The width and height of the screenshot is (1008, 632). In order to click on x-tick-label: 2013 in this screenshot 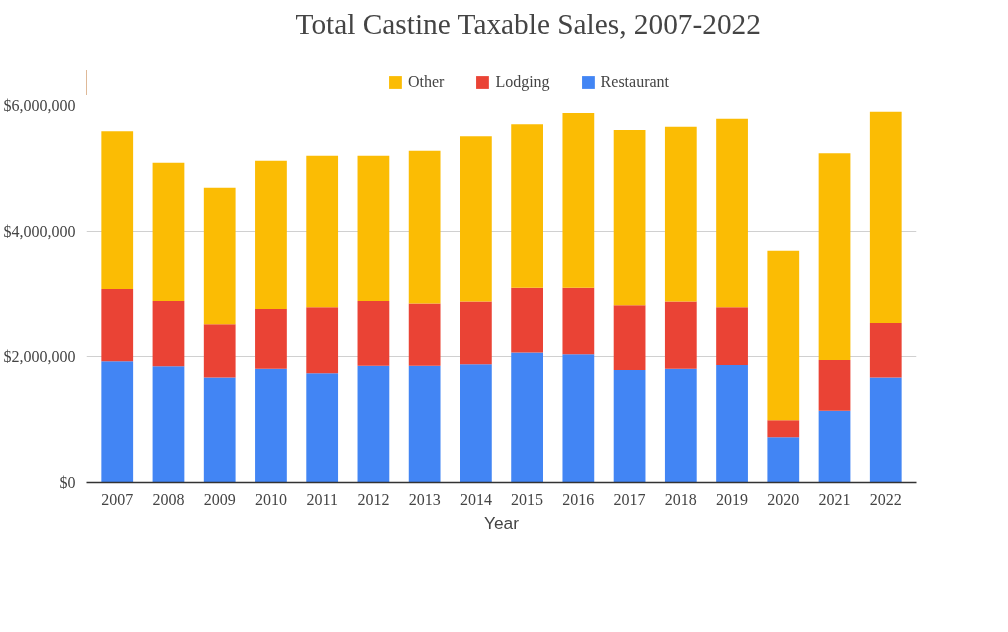, I will do `click(424, 499)`.